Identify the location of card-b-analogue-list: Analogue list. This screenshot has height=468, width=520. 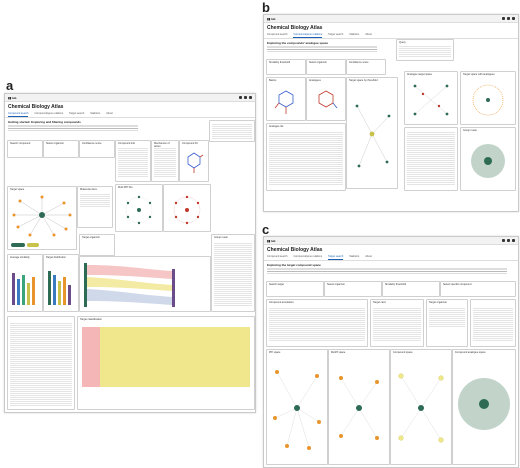
(306, 157).